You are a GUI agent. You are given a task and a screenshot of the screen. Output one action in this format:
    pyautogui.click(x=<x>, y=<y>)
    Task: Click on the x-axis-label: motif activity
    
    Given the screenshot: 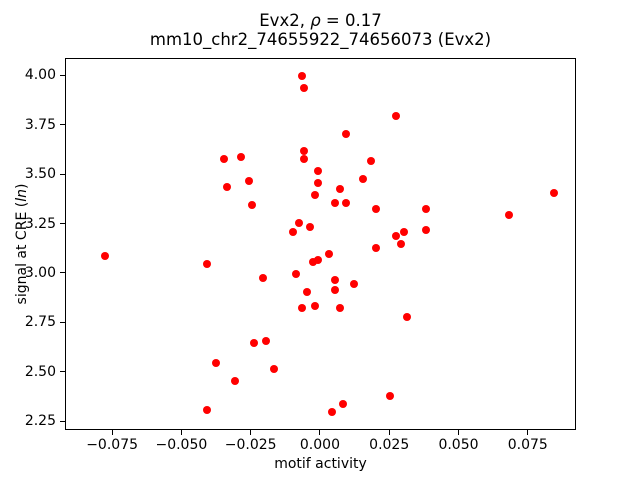 What is the action you would take?
    pyautogui.click(x=320, y=464)
    